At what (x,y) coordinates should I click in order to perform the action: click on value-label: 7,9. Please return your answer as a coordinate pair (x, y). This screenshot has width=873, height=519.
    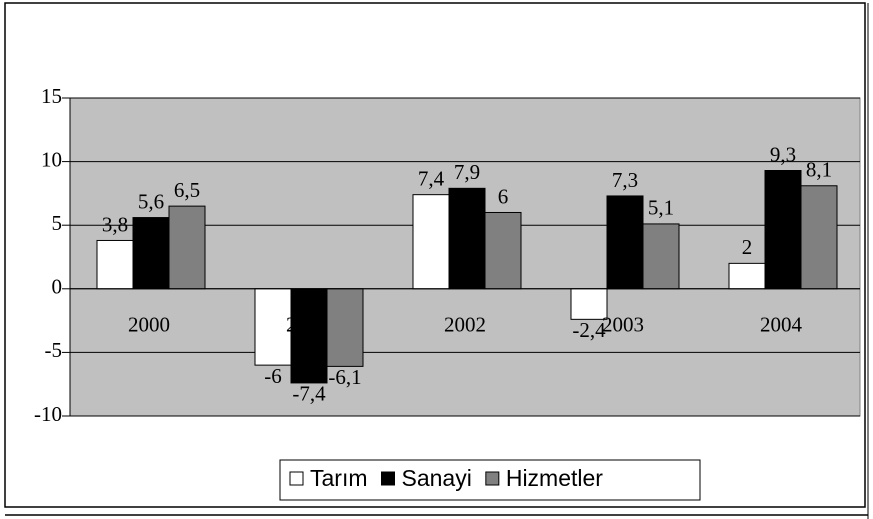
    Looking at the image, I should click on (467, 172).